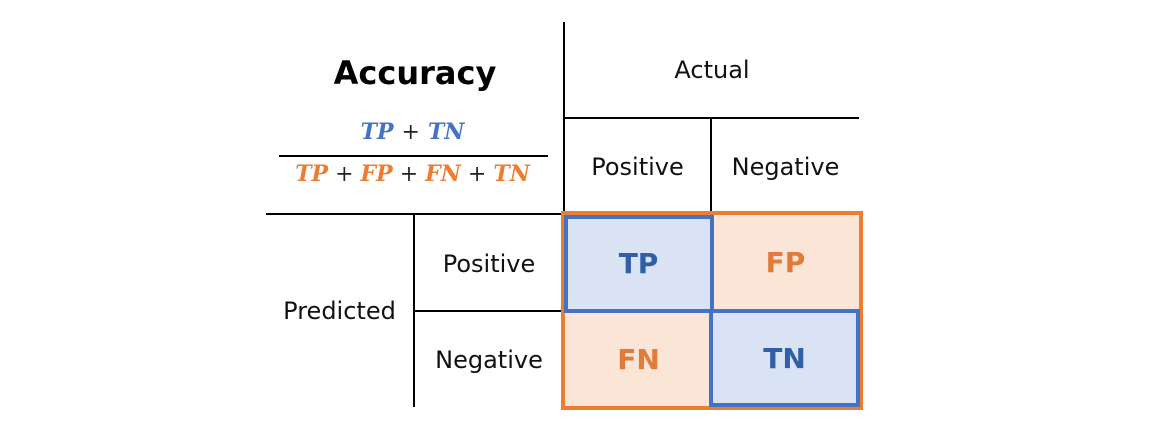 This screenshot has height=436, width=1162. I want to click on denominator-tp: TP, so click(312, 174).